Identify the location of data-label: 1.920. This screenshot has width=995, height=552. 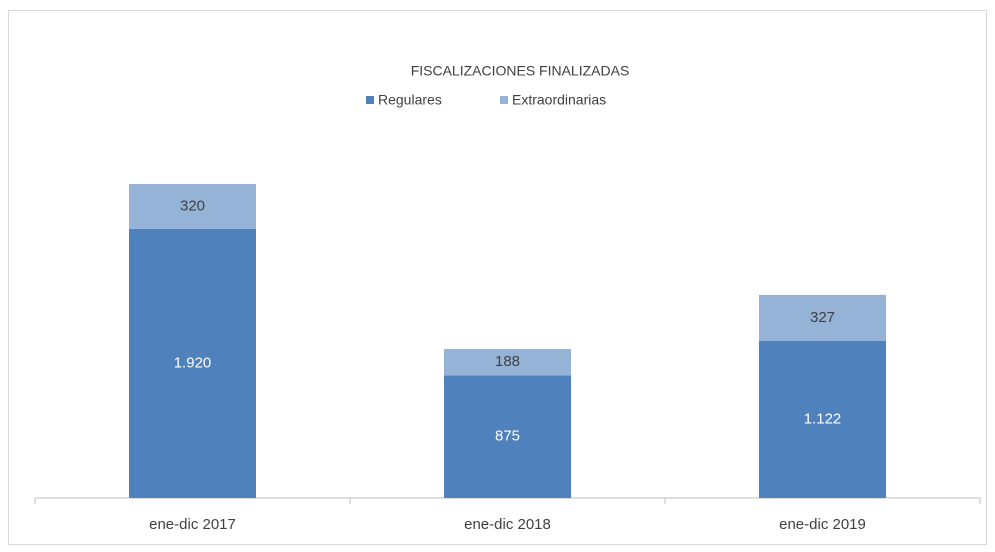
(193, 362).